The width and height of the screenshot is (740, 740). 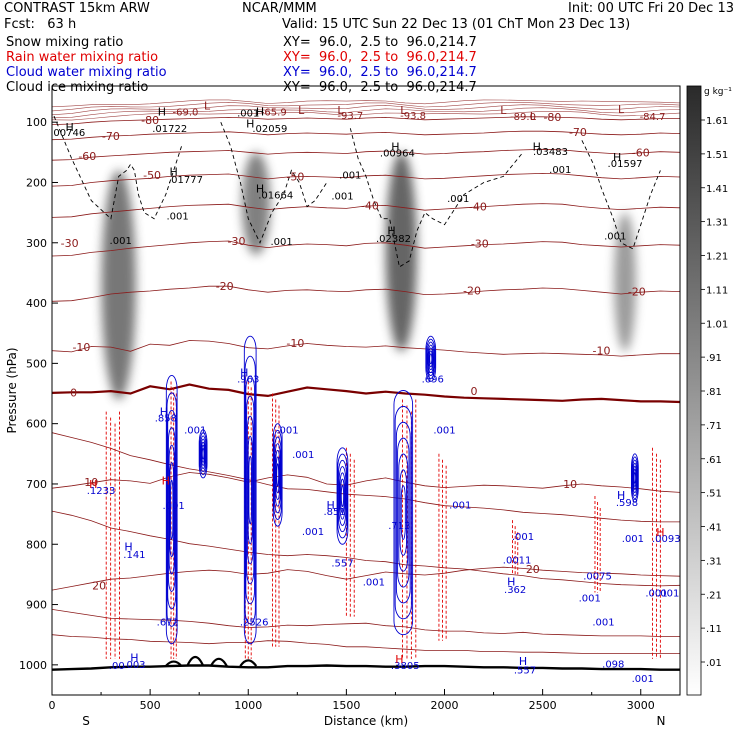 I want to click on value-label: -65.9, so click(x=274, y=112).